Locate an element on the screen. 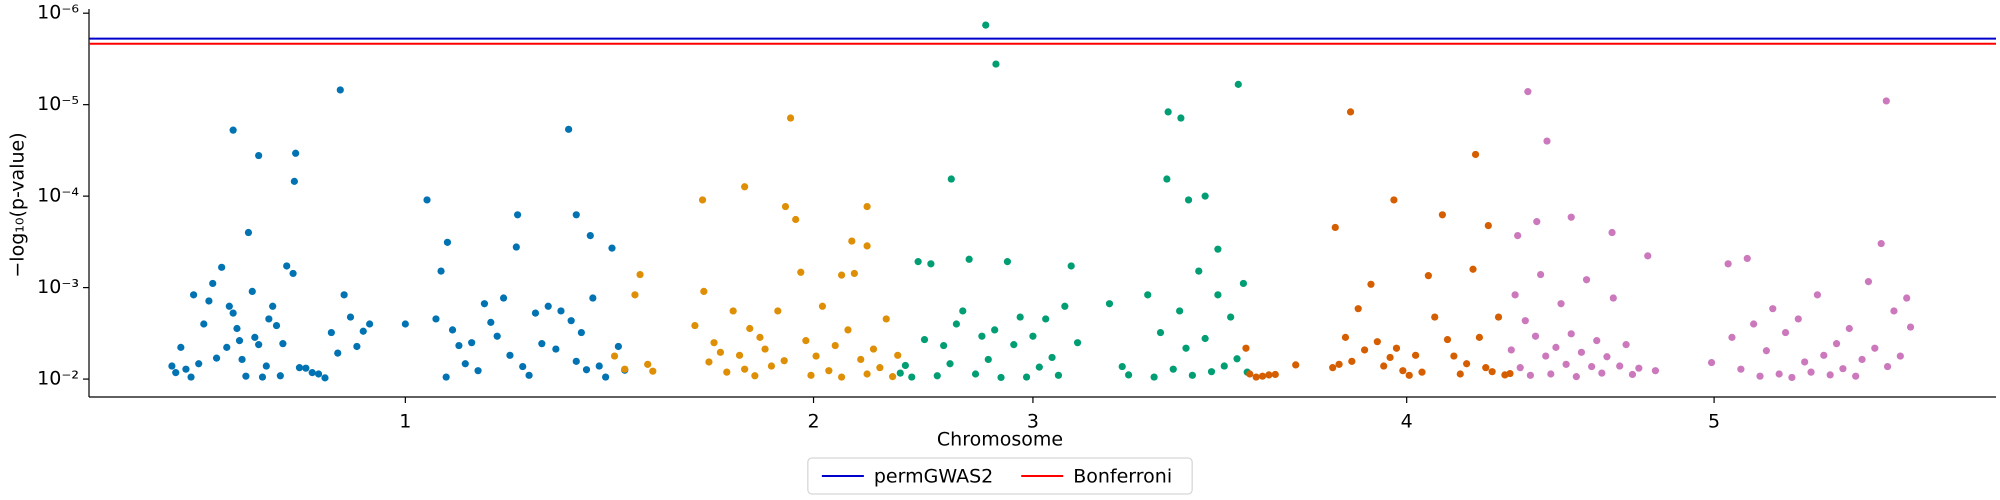 The height and width of the screenshot is (500, 2000). x-axis-label: Chromosome is located at coordinates (1000, 440).